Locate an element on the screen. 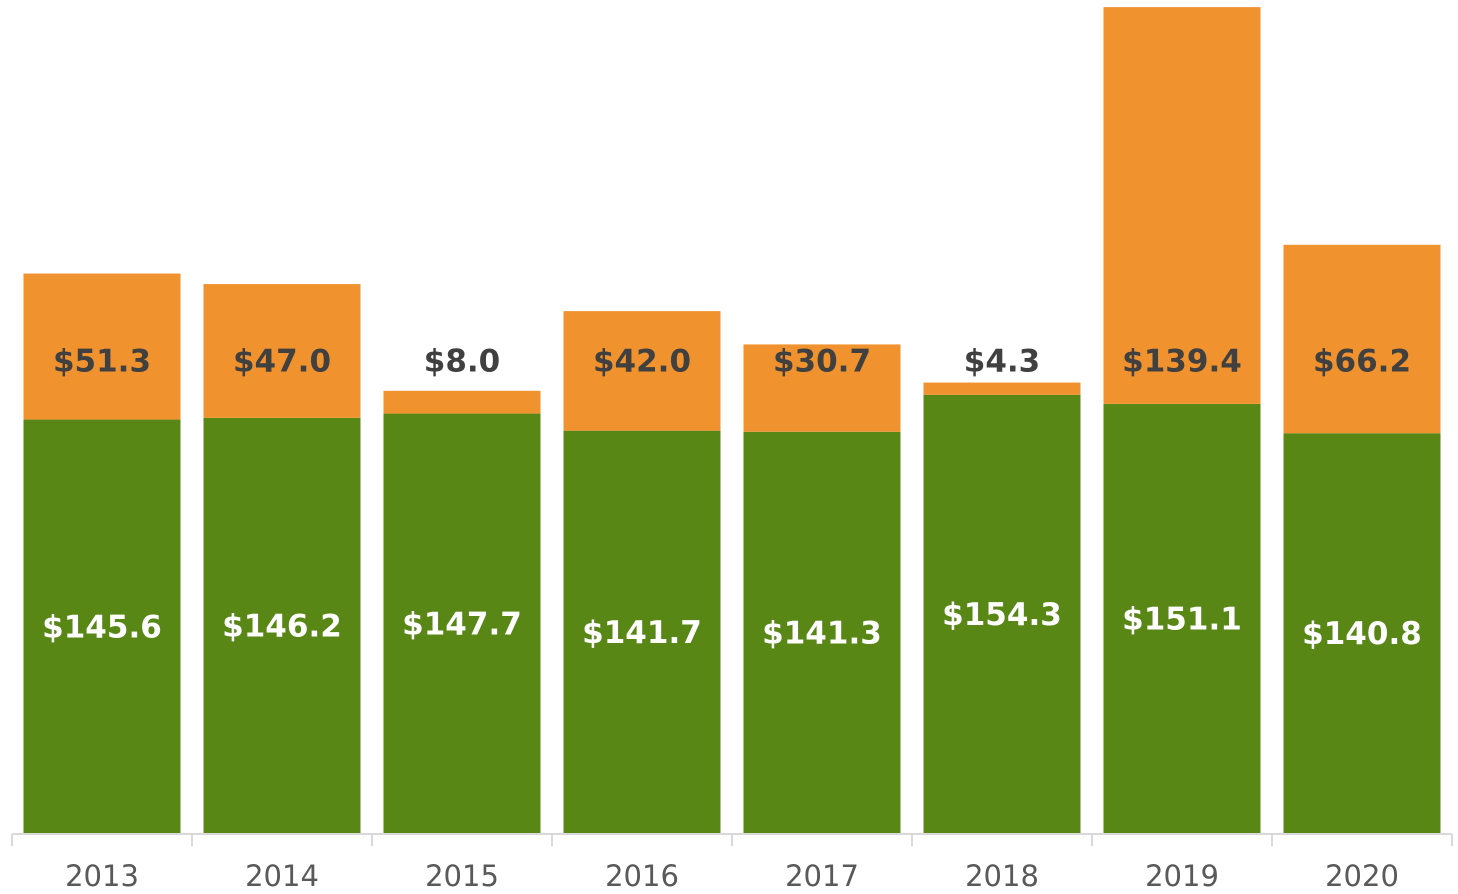 Image resolution: width=1458 pixels, height=894 pixels. data-label: $47.0 is located at coordinates (282, 362).